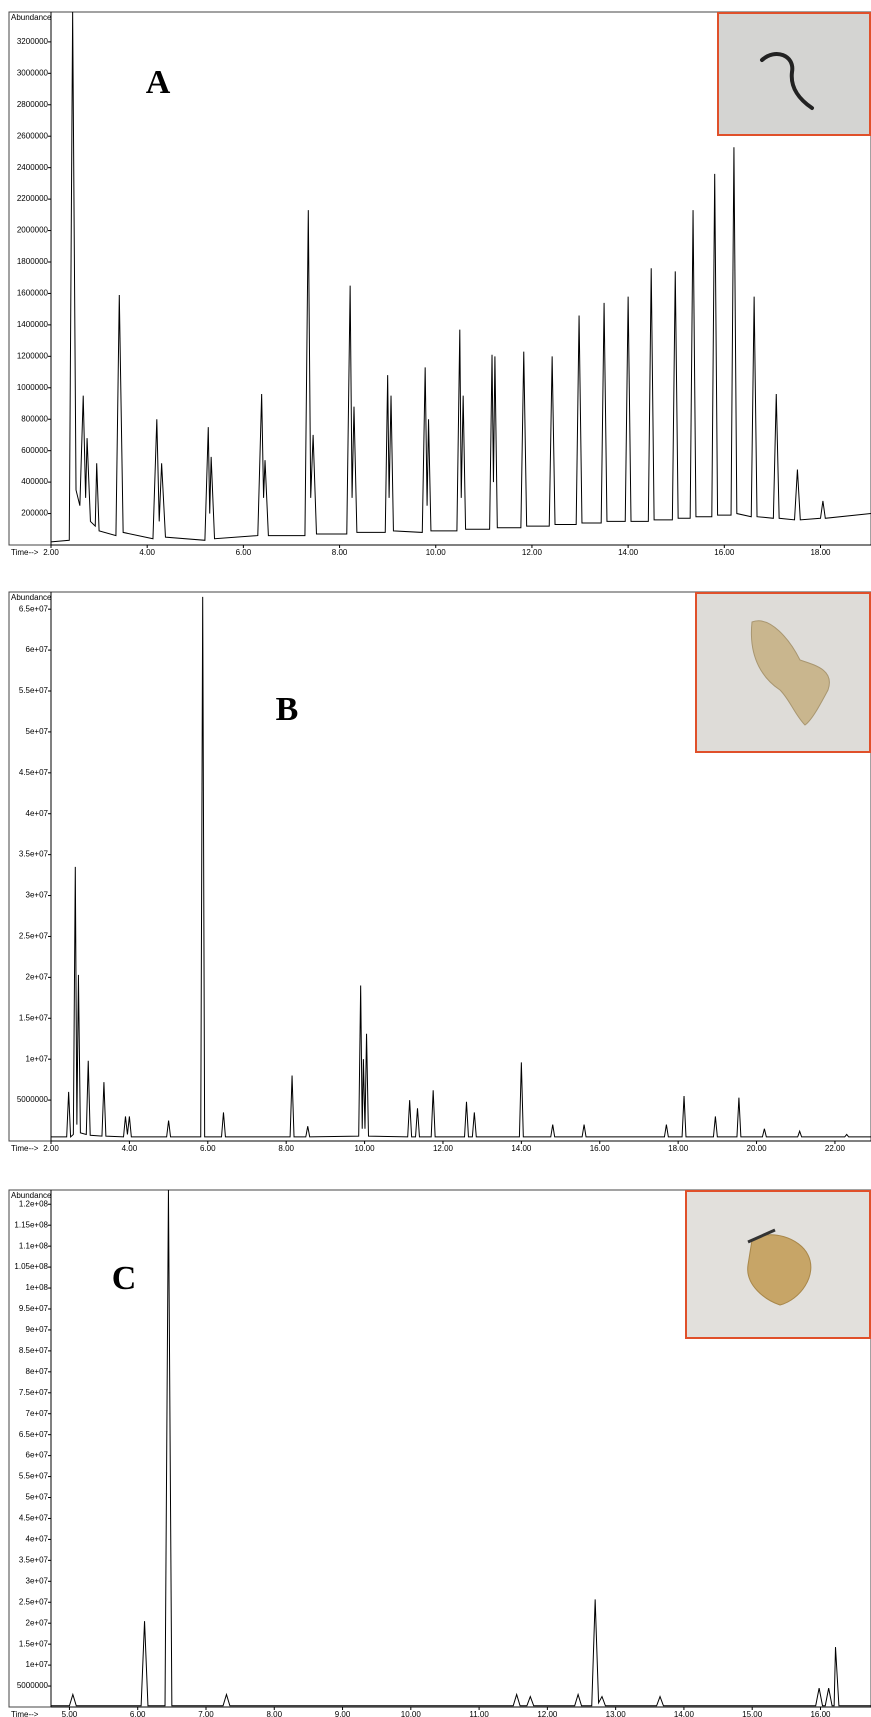 The image size is (871, 1717). Describe the element at coordinates (31, 1266) in the screenshot. I see `y-tick-label: 1.05e+08` at that location.